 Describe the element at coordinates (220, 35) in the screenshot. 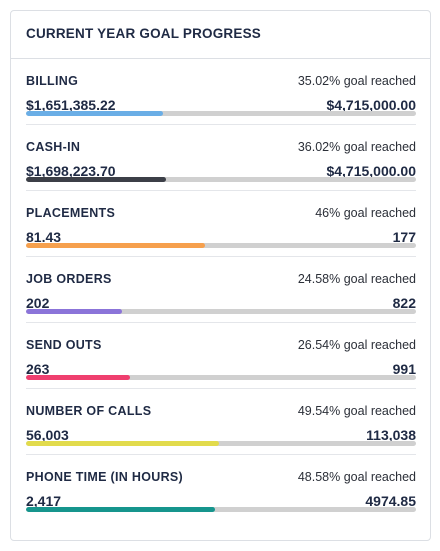

I see `card-title: CURRENT YEAR GOAL PROGRESS` at that location.